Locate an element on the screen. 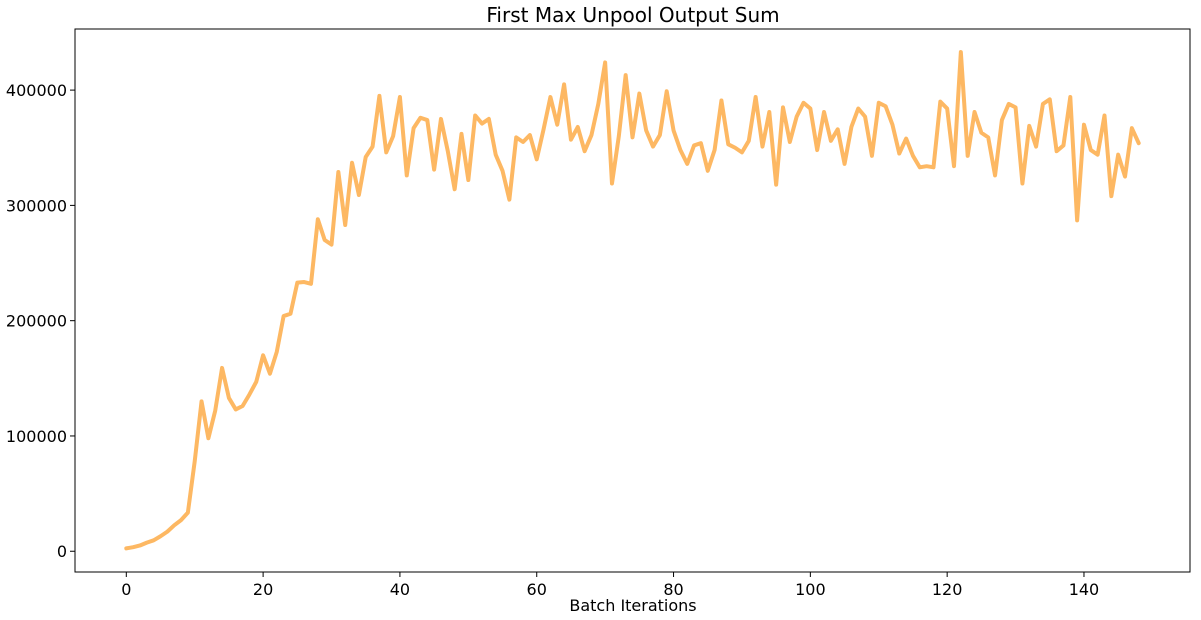 This screenshot has height=620, width=1201. x-tick-label: 140 is located at coordinates (1084, 589).